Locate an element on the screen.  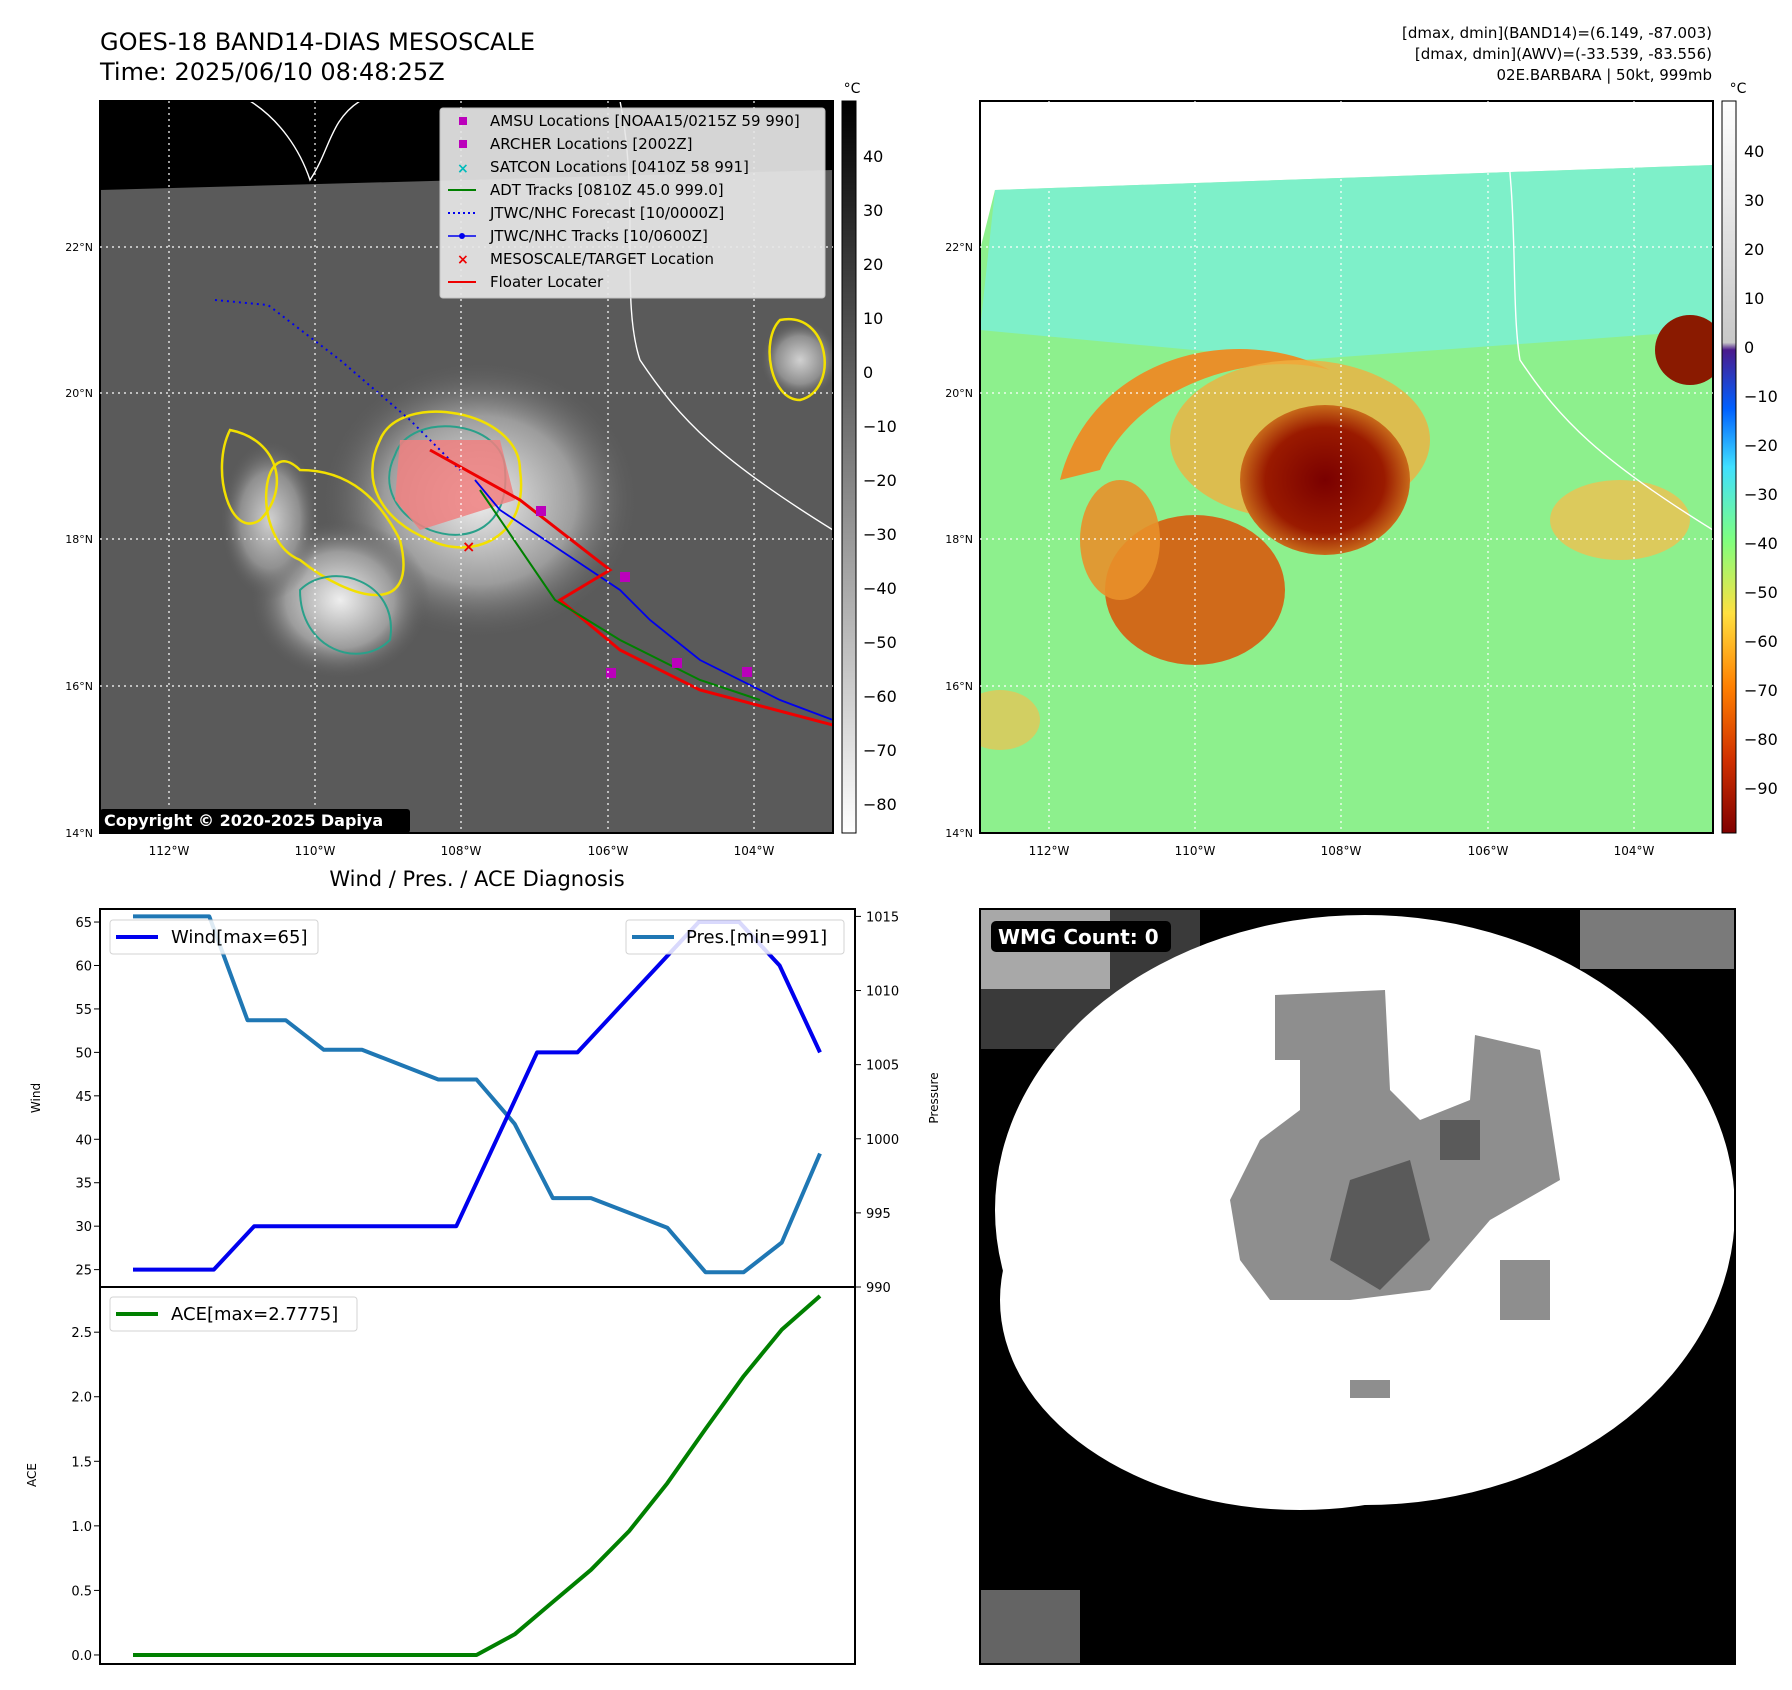
wv-colorbar-tick: −70 is located at coordinates (1761, 690).